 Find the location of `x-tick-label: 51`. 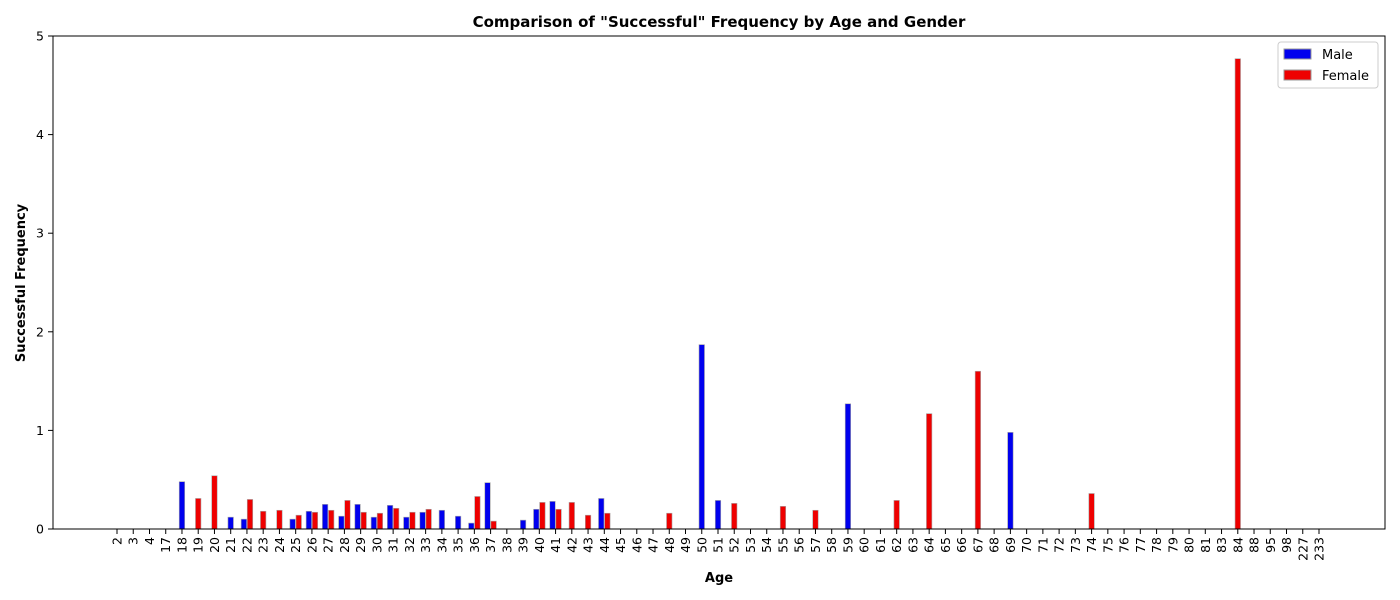

x-tick-label: 51 is located at coordinates (718, 545).